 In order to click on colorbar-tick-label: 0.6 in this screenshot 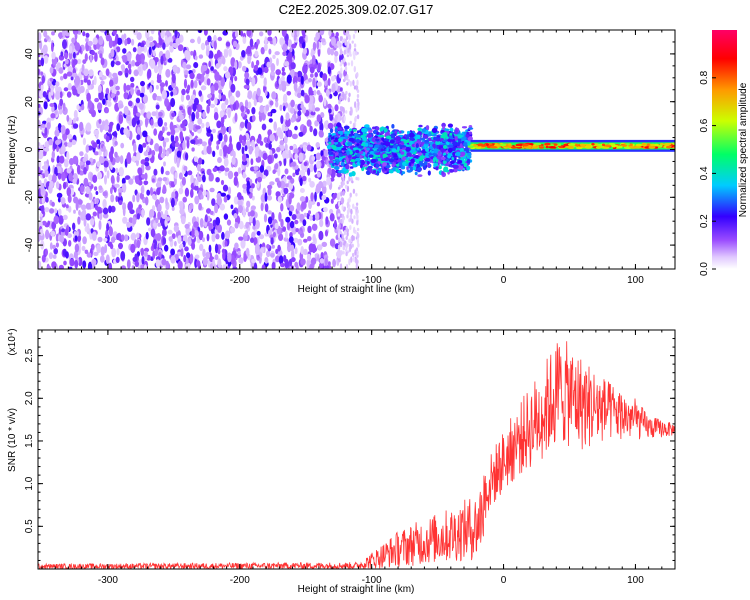, I will do `click(704, 125)`.